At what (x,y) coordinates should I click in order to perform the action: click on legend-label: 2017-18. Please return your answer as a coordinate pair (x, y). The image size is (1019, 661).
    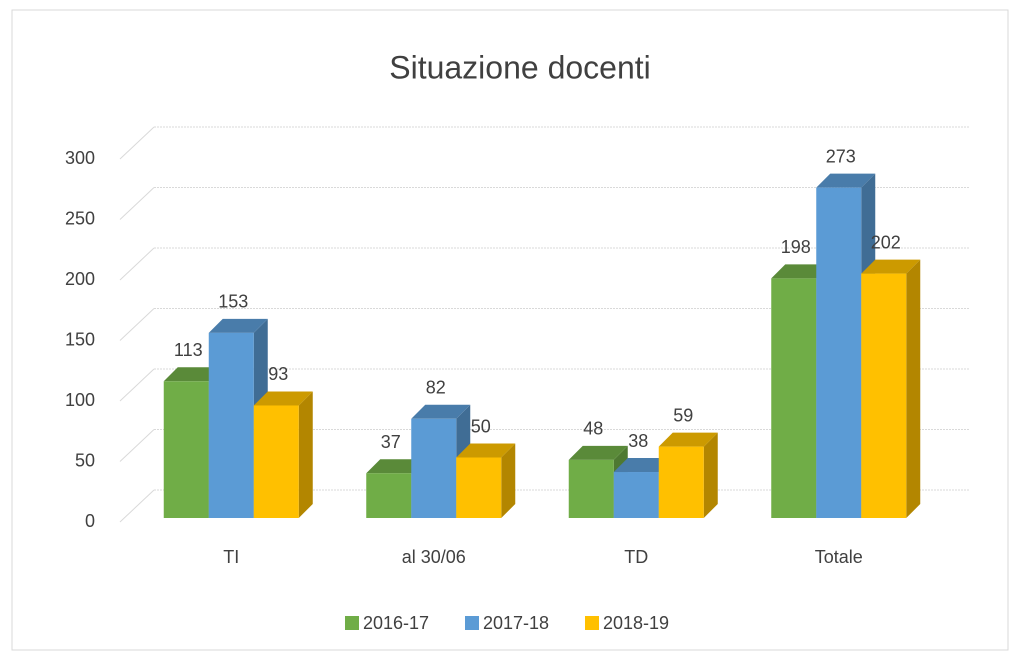
    Looking at the image, I should click on (516, 623).